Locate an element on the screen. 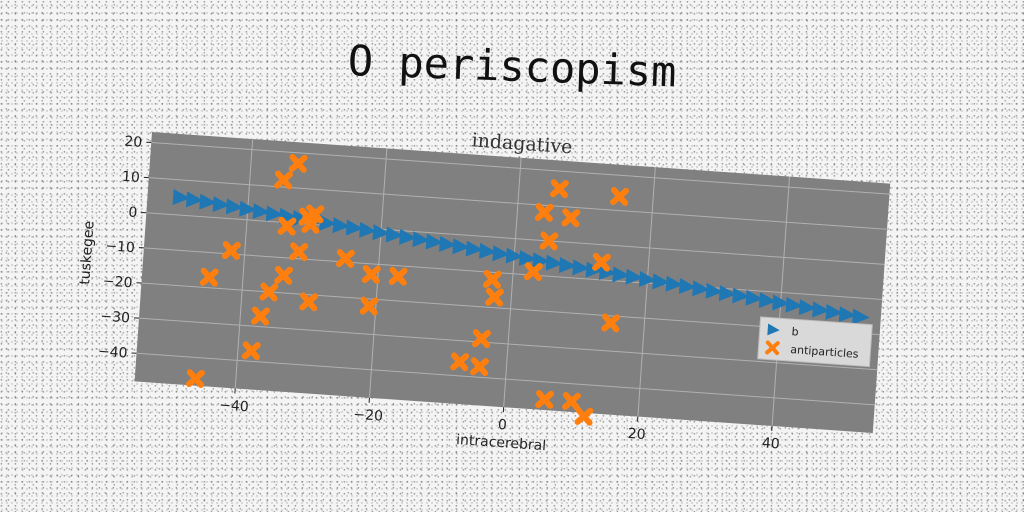  x-axis-label: intracerebral is located at coordinates (501, 443).